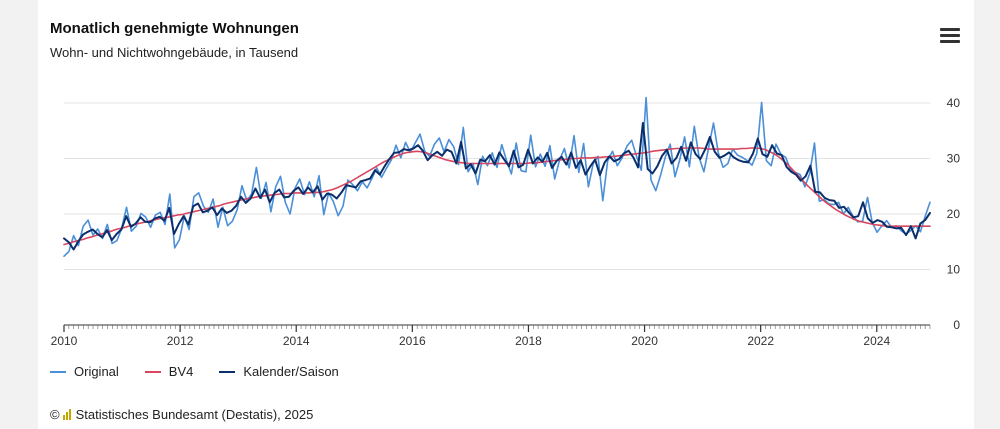 This screenshot has width=1000, height=429. Describe the element at coordinates (194, 414) in the screenshot. I see `source-text: Statistisches Bundesamt (Destatis), 2025` at that location.